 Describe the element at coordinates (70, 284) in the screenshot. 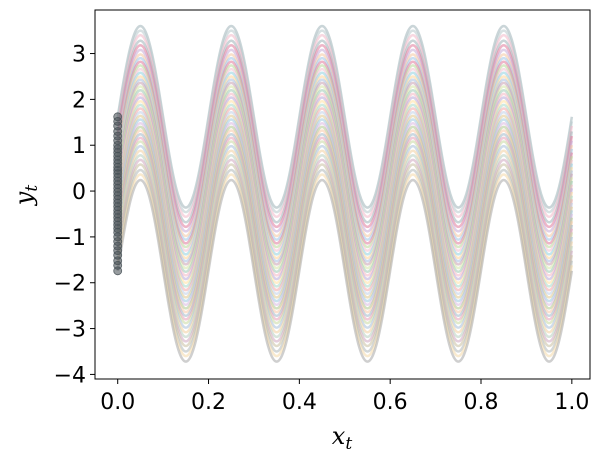

I see `y-tick-label: −2` at that location.